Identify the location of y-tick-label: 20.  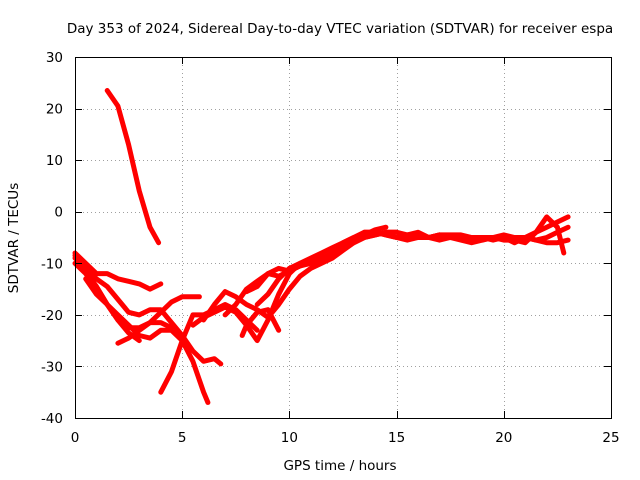
(54, 110).